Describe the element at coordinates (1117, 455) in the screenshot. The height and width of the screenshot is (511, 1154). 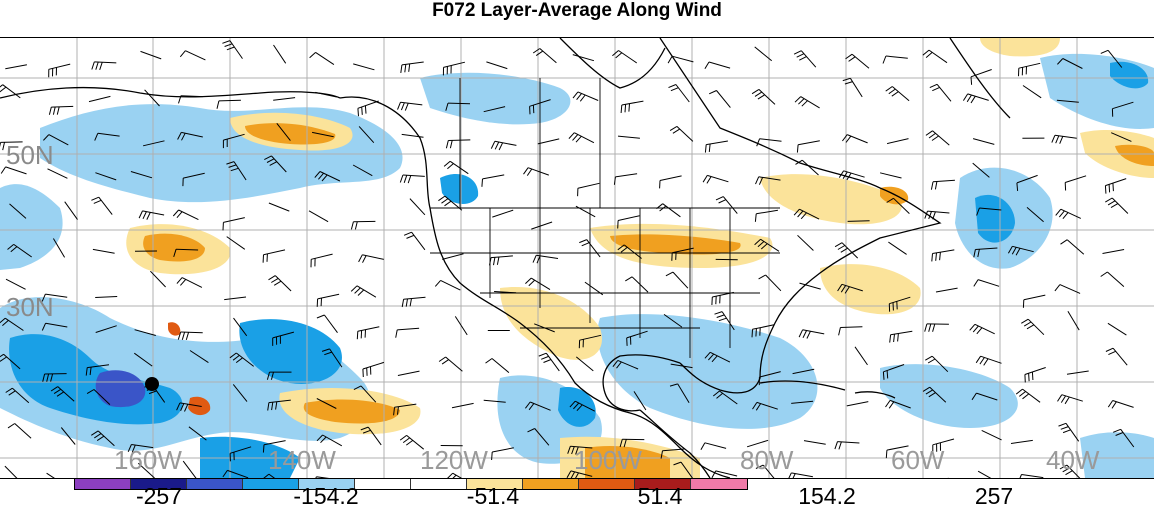
I see `negative-field-se` at that location.